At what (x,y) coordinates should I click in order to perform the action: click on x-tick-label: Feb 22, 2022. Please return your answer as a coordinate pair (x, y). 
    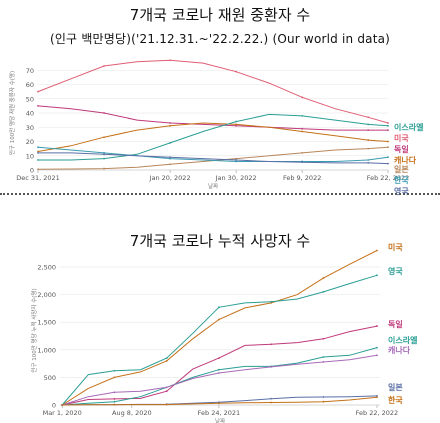
    Looking at the image, I should click on (388, 178).